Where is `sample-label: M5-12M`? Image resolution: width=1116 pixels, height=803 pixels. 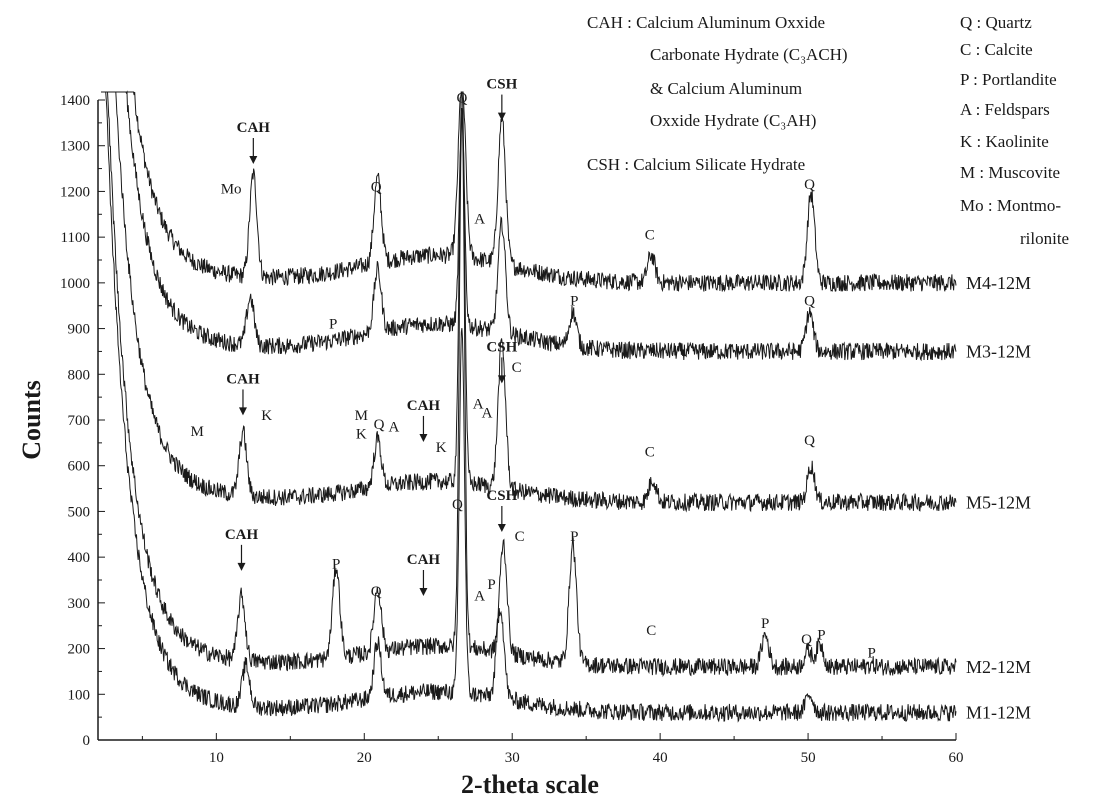 sample-label: M5-12M is located at coordinates (998, 502).